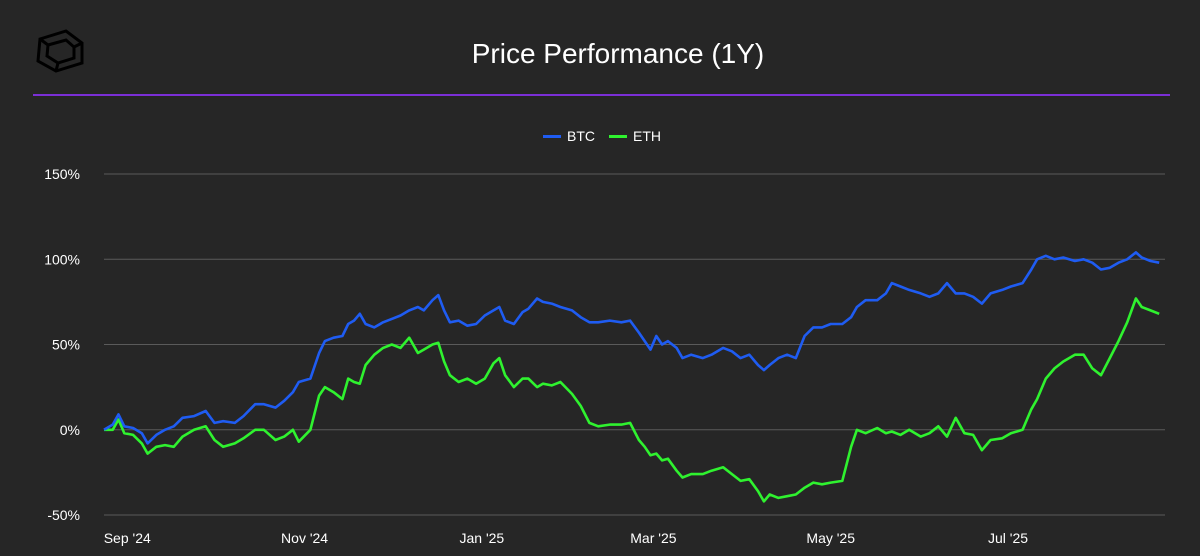 This screenshot has width=1200, height=556. Describe the element at coordinates (653, 538) in the screenshot. I see `x-tick-label: Mar '25` at that location.